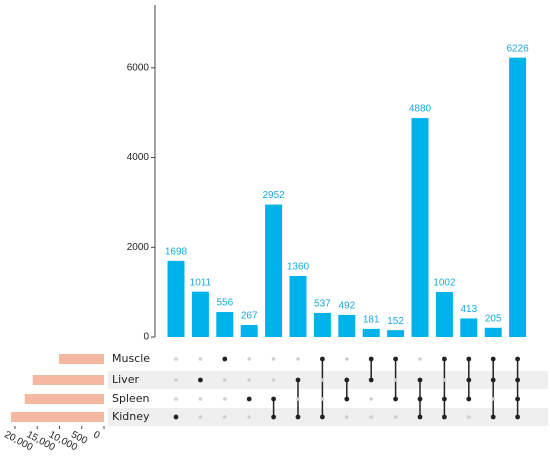 The width and height of the screenshot is (550, 461). I want to click on value-label: 1011, so click(201, 282).